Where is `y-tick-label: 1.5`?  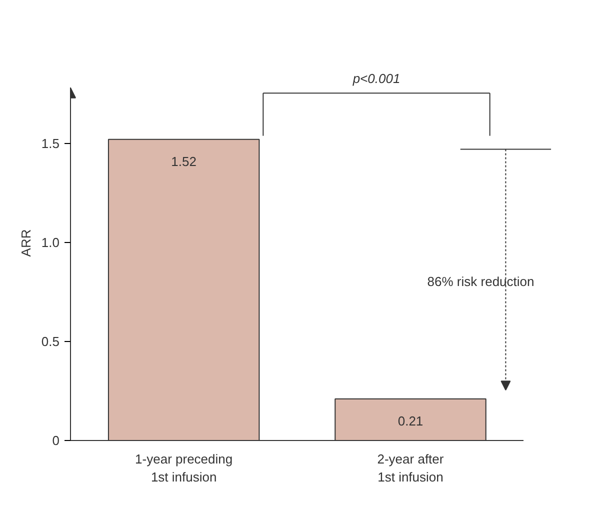 y-tick-label: 1.5 is located at coordinates (50, 143).